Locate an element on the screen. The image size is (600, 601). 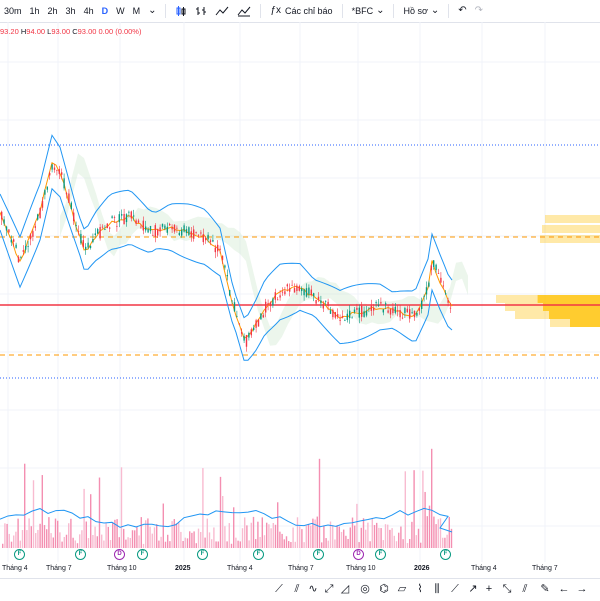
symbol-compare-button: *BFC ⌄ is located at coordinates (368, 11).